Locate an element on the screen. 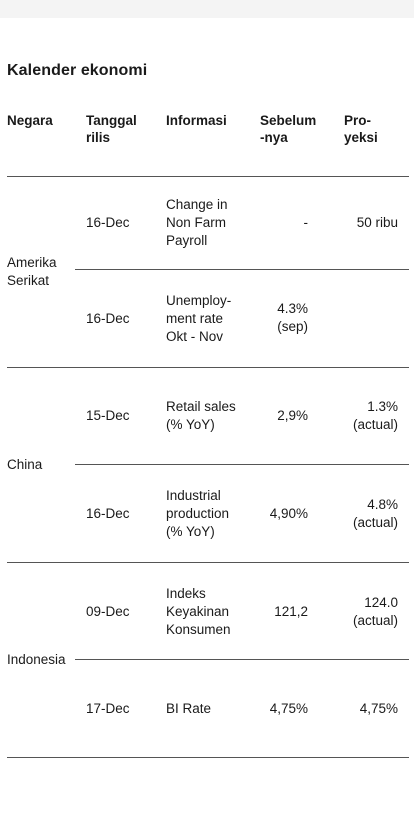  projection-cell: 124.0 (actual) is located at coordinates (375, 611).